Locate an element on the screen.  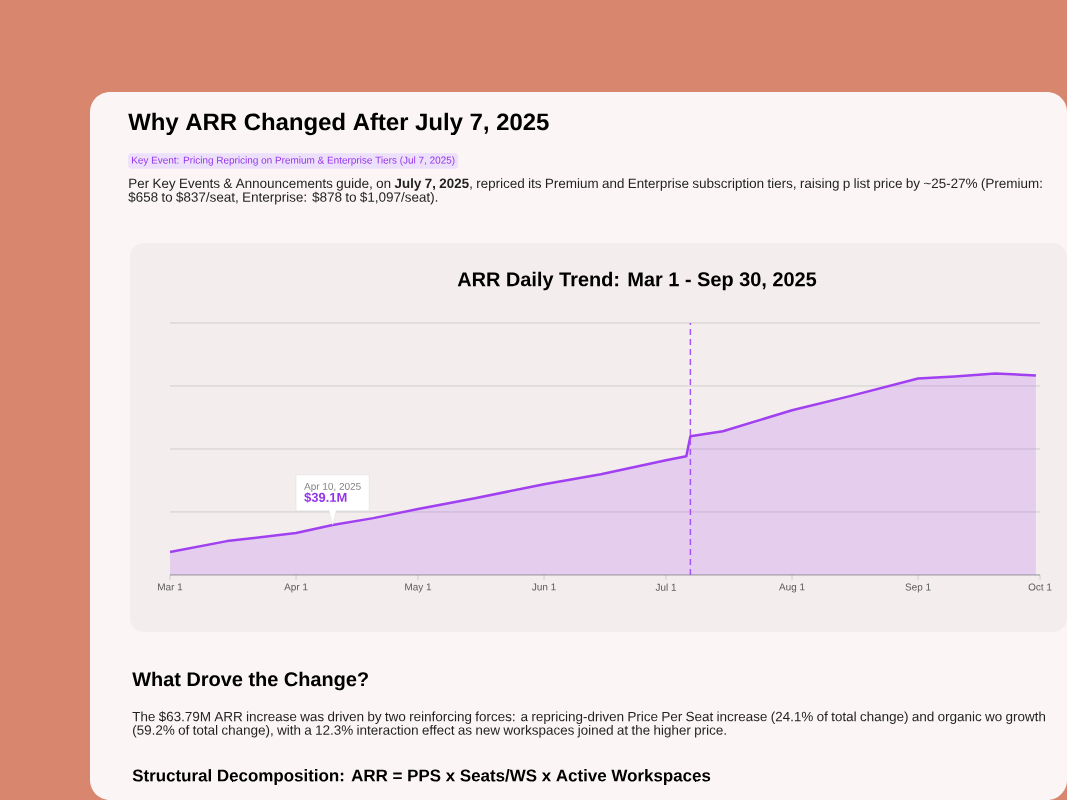
x-tick-label: Jul 1 is located at coordinates (666, 587).